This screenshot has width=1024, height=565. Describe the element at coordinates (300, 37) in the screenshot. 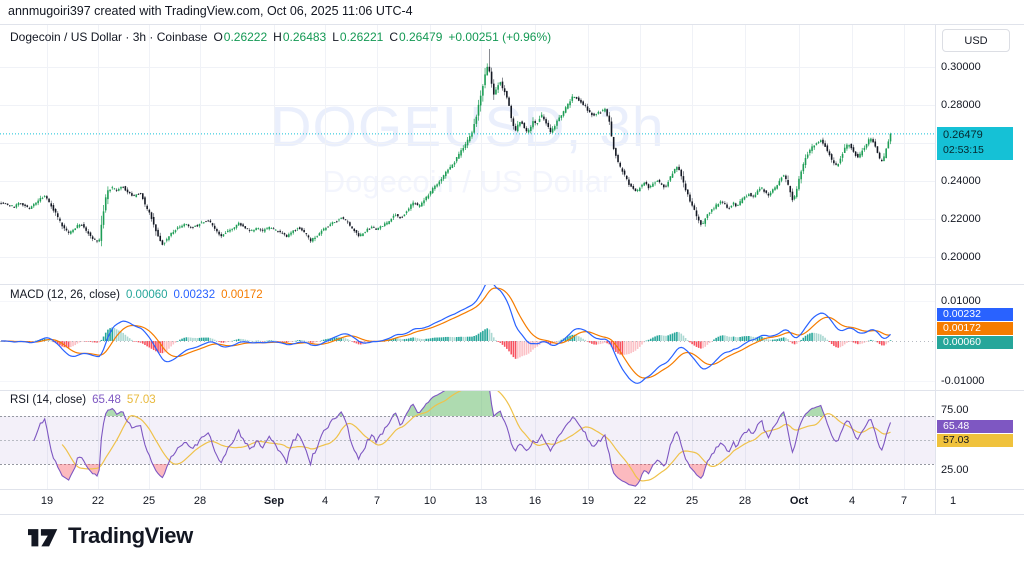

I see `ohlc-high: H 0.26483` at that location.